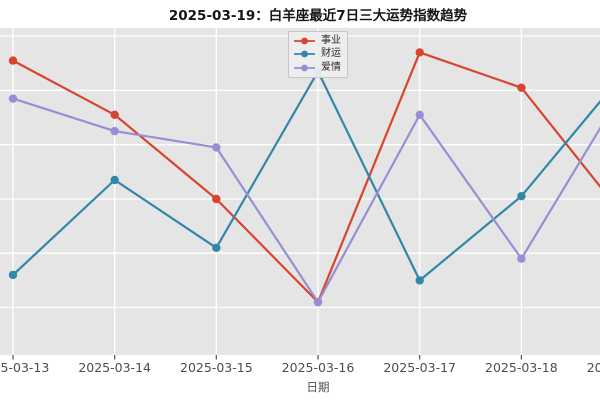 This screenshot has width=600, height=400. I want to click on chart-title: 2025-03-19：白羊座最近7日三大运势指数趋势, so click(318, 16).